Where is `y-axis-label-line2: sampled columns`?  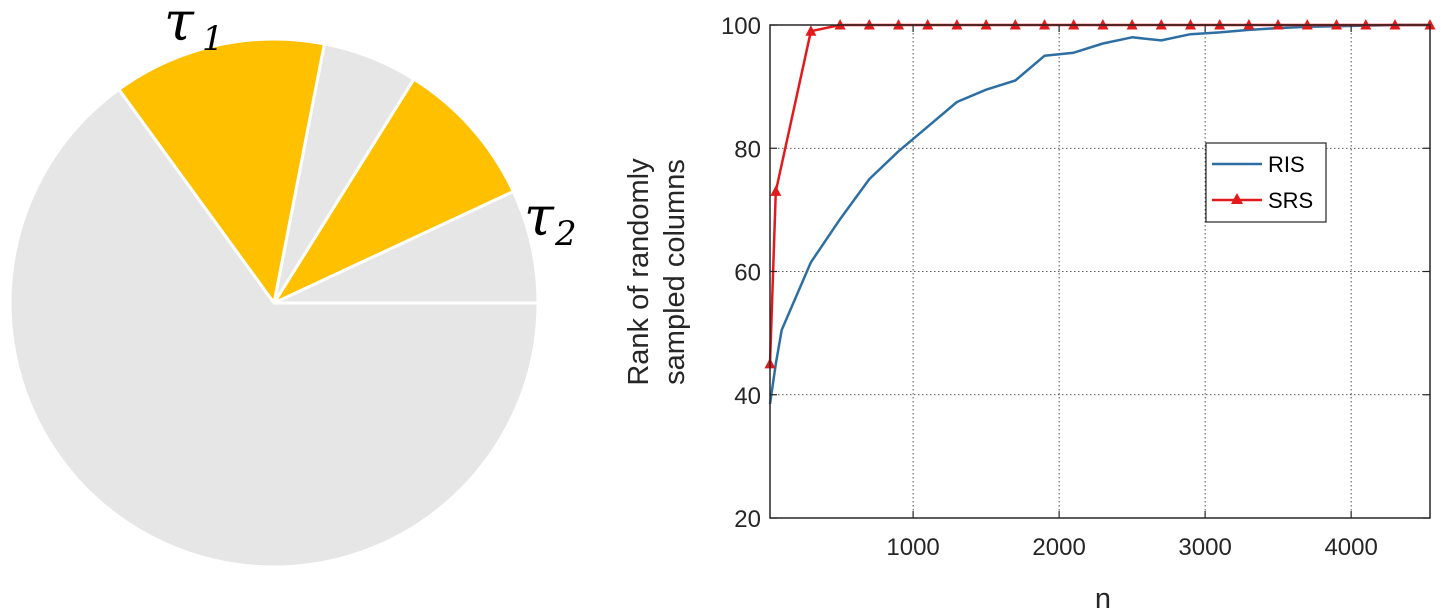
y-axis-label-line2: sampled columns is located at coordinates (675, 272).